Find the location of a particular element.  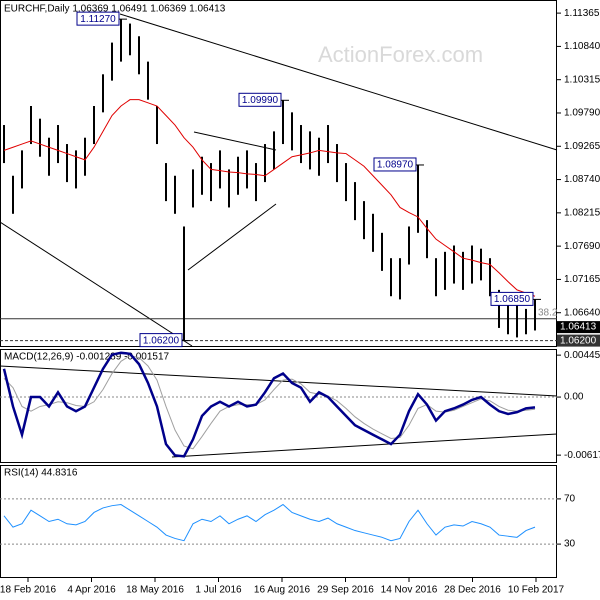

y-tick-label: 1.11365 is located at coordinates (582, 13).